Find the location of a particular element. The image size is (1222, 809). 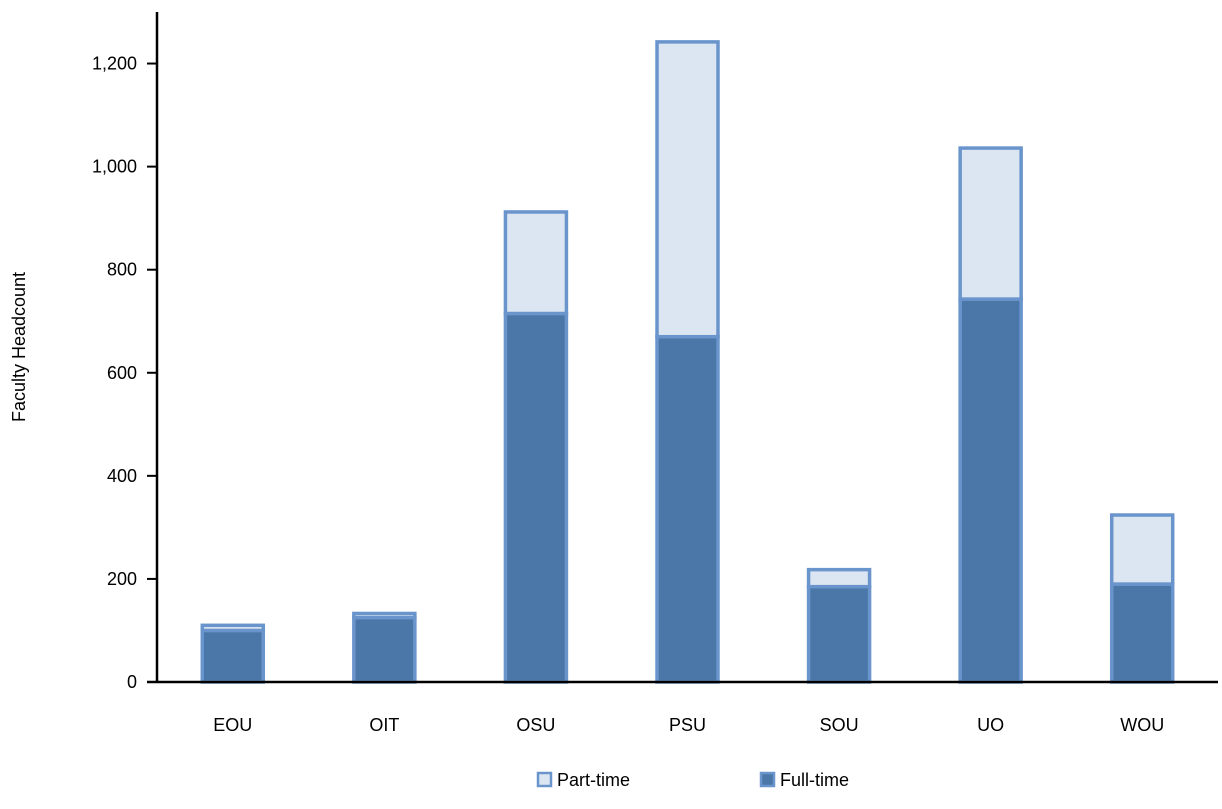

bar-full-time-oit is located at coordinates (384, 649).